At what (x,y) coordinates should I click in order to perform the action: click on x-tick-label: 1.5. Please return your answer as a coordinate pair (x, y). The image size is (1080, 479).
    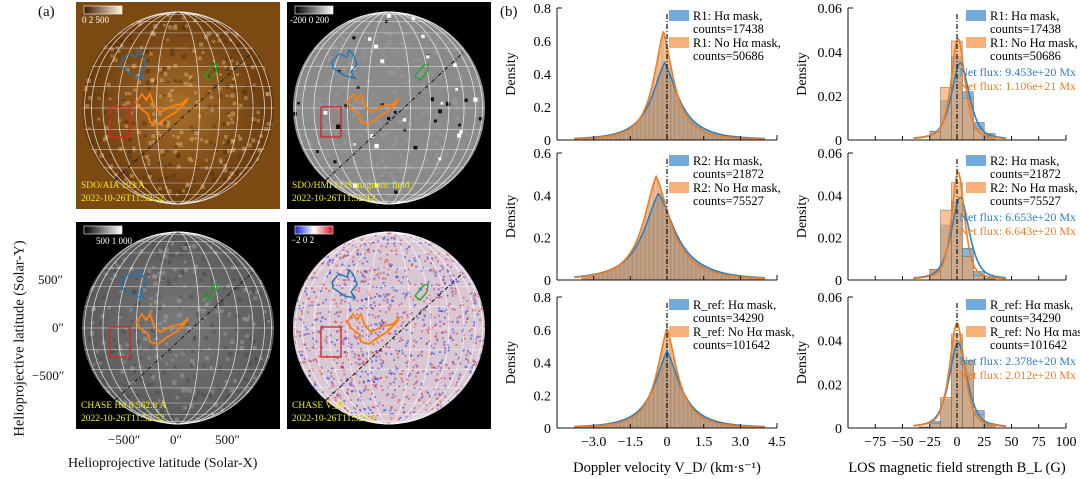
    Looking at the image, I should click on (704, 442).